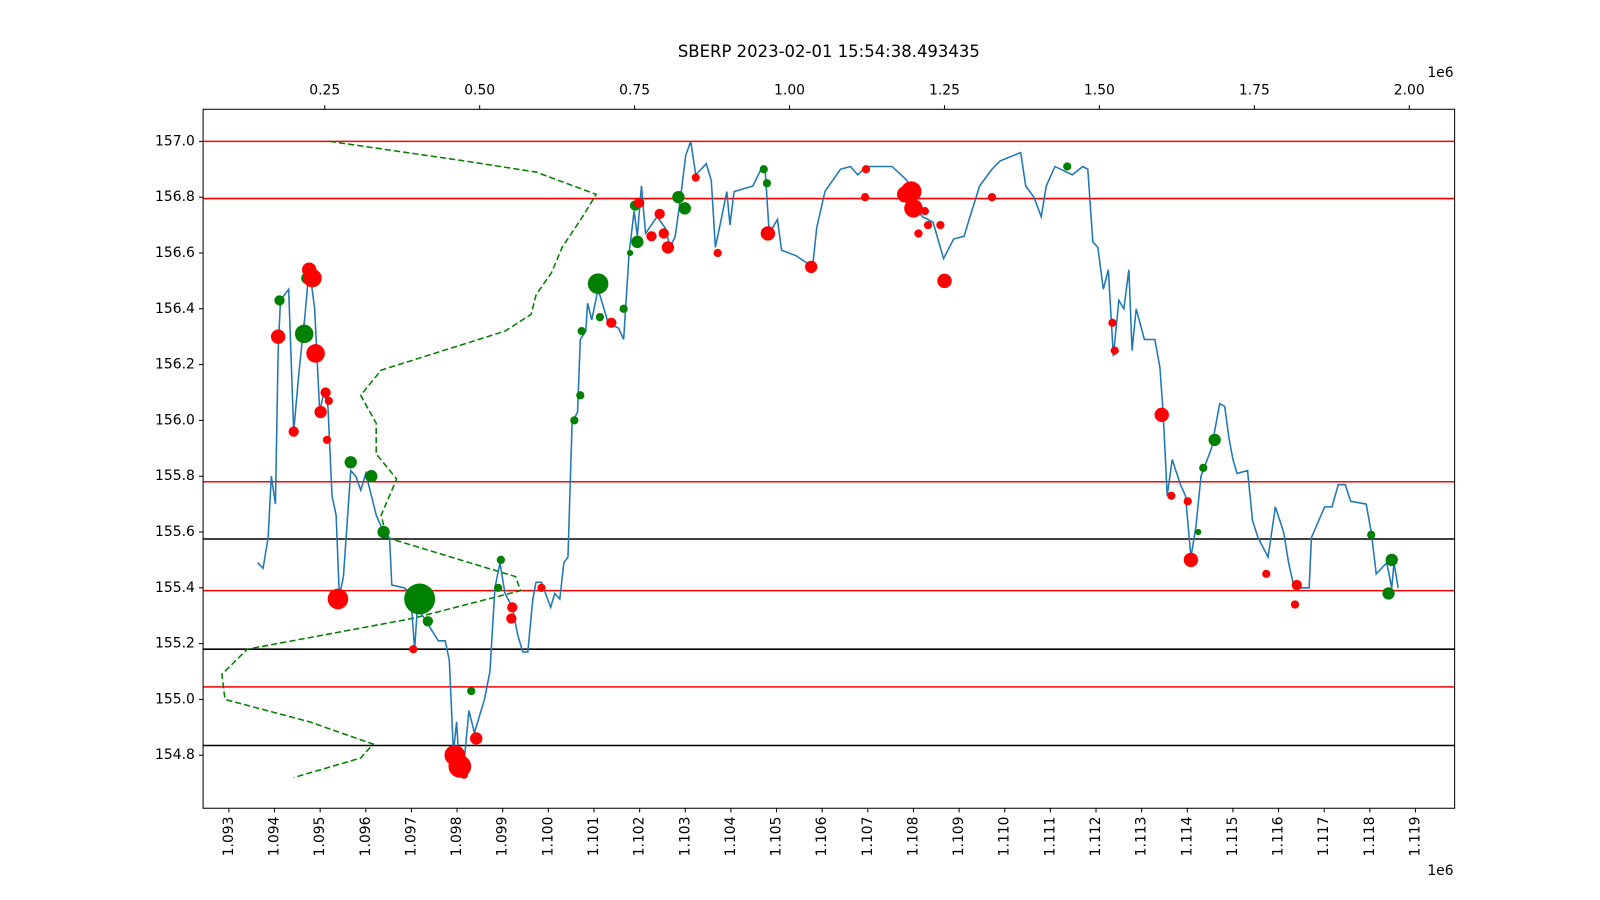 The image size is (1600, 900). I want to click on x-tick-label: 1.112, so click(1096, 836).